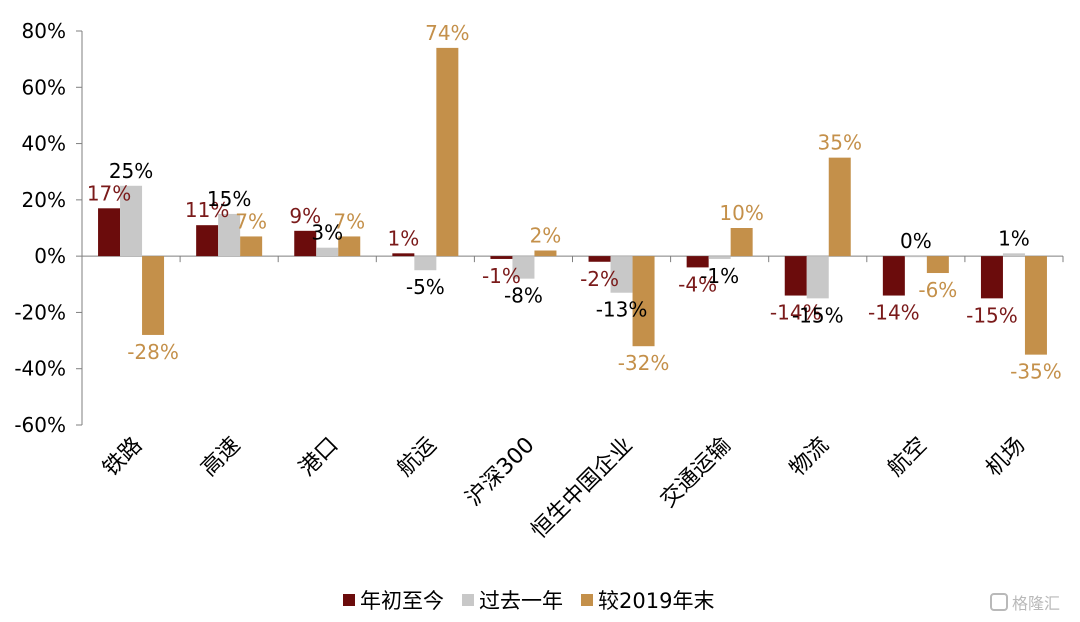  I want to click on legend-swatch-past-year, so click(468, 600).